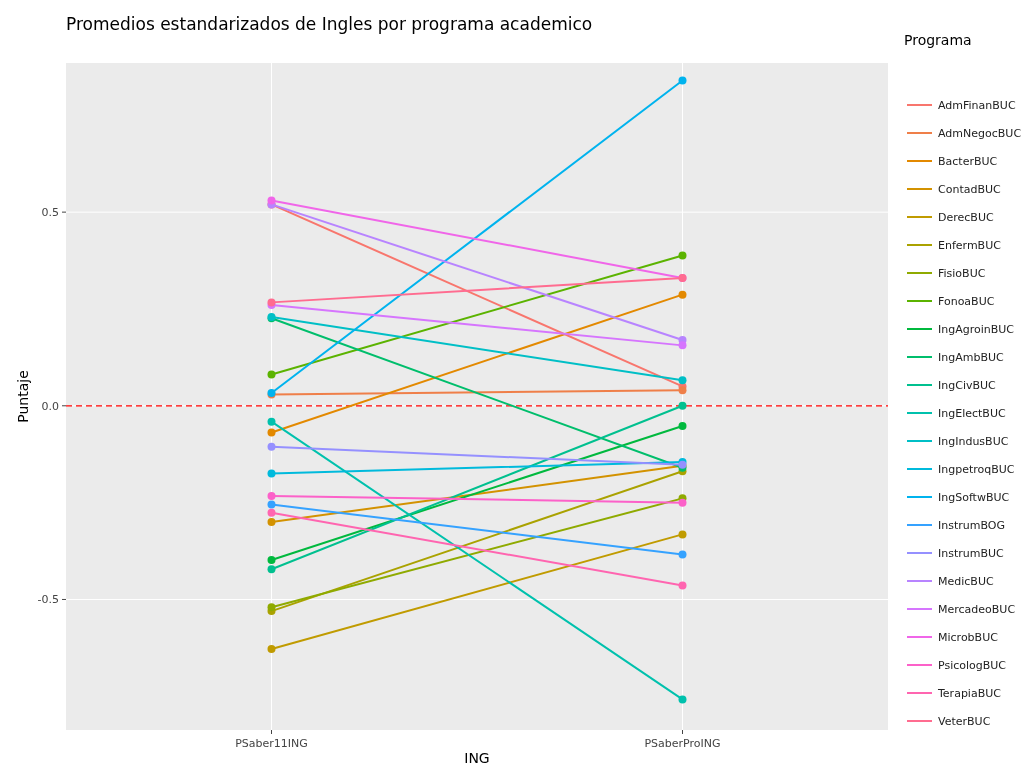 The height and width of the screenshot is (776, 1029). Describe the element at coordinates (976, 469) in the screenshot. I see `legend-label: IngpetroqBUC` at that location.